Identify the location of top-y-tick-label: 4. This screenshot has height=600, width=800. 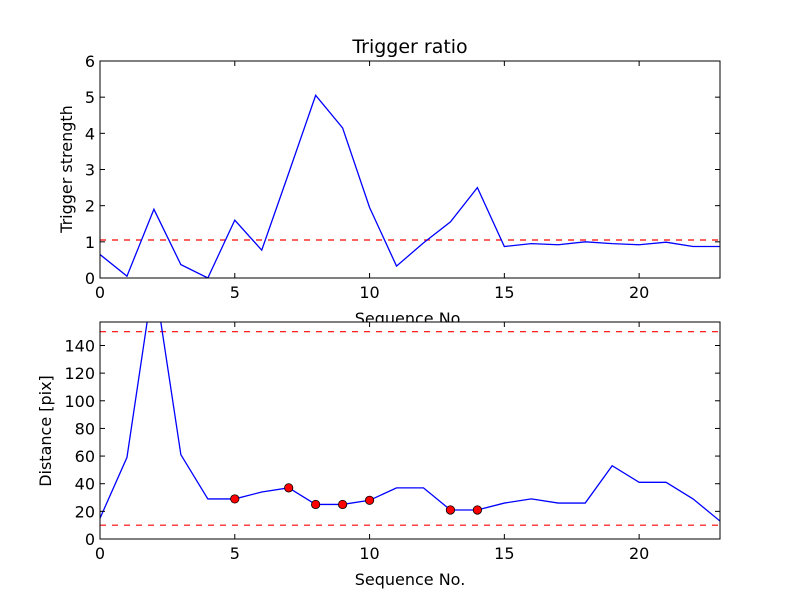
(90, 133).